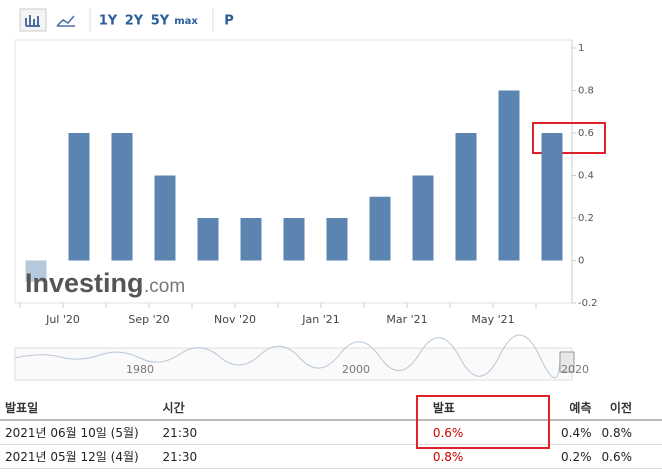  I want to click on y-tick-label: 0.8, so click(586, 91).